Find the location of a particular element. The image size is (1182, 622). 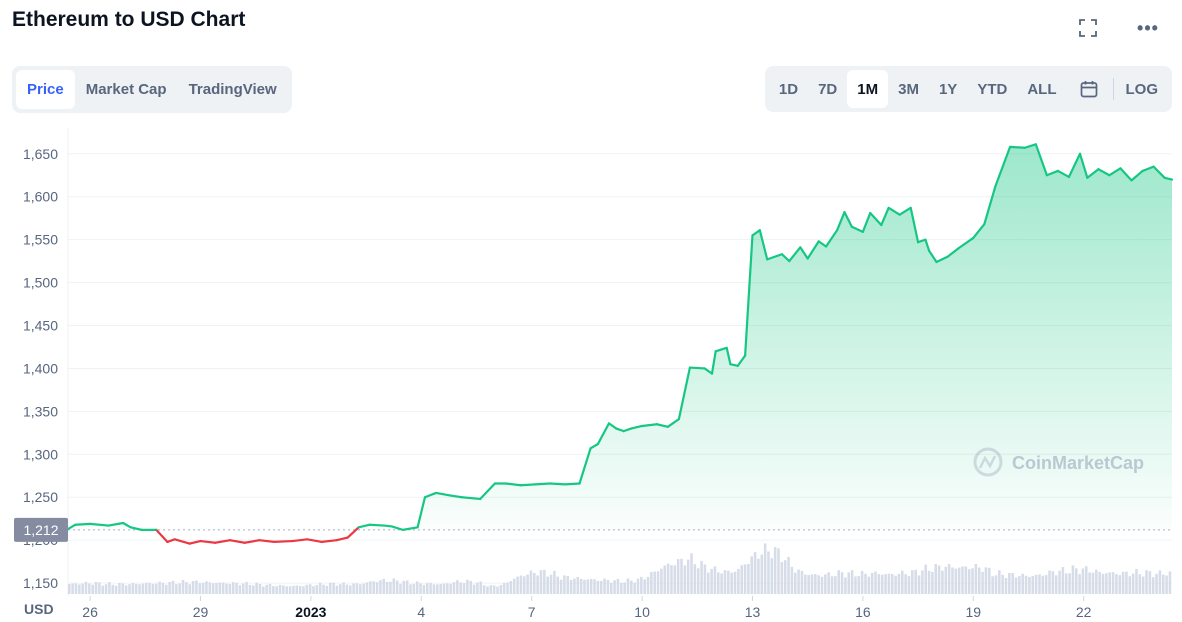

log-scale-button: LOG is located at coordinates (1142, 89).